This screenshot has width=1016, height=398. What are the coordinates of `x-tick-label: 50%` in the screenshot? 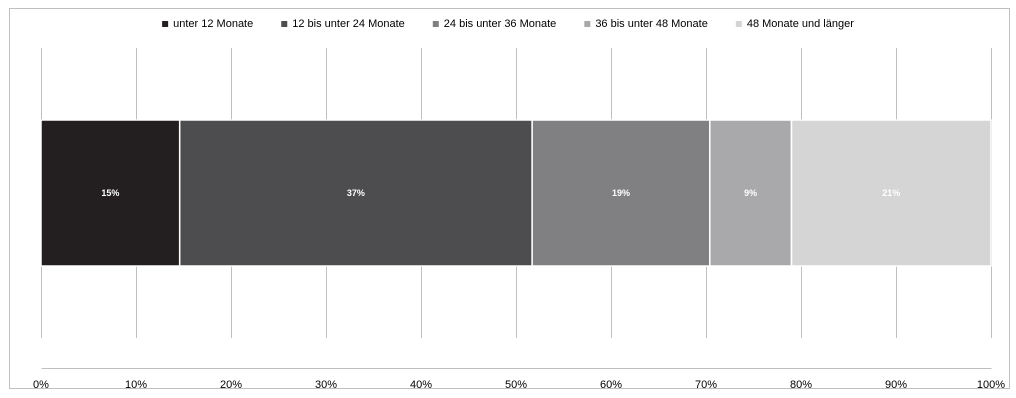 It's located at (516, 385).